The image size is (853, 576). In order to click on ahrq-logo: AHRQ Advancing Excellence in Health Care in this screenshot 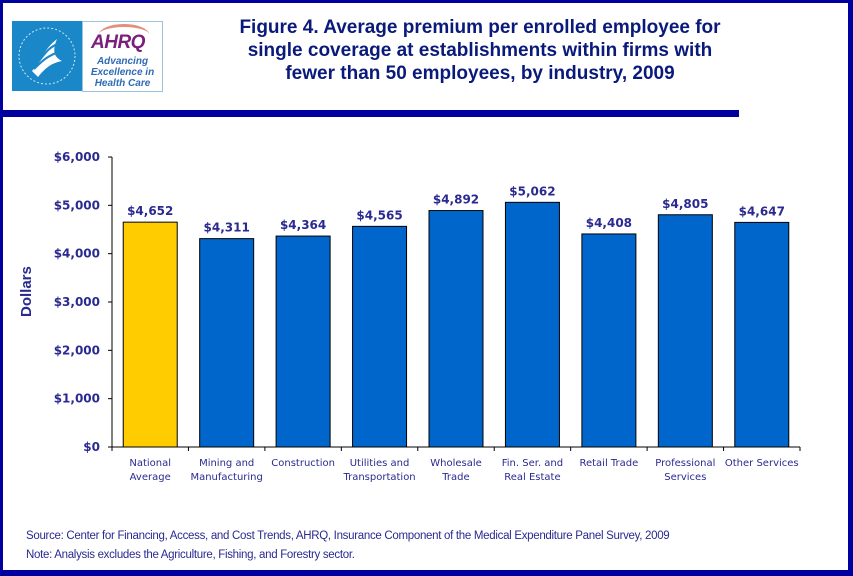, I will do `click(122, 56)`.